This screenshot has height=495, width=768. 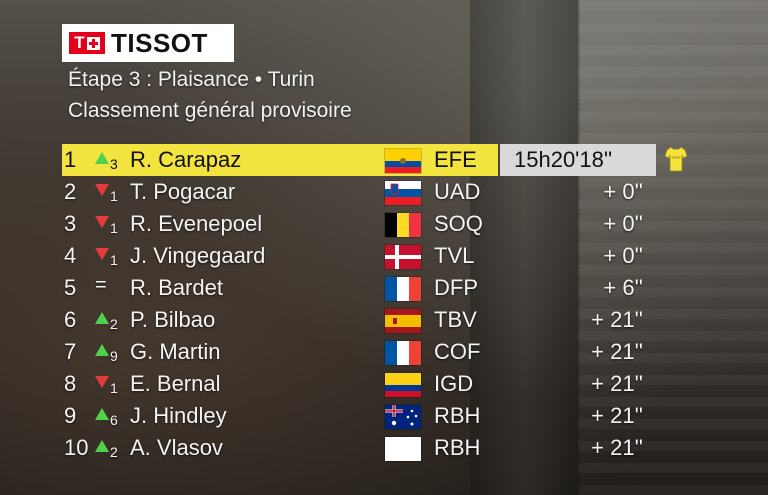 I want to click on team-code: IGD, so click(x=454, y=383).